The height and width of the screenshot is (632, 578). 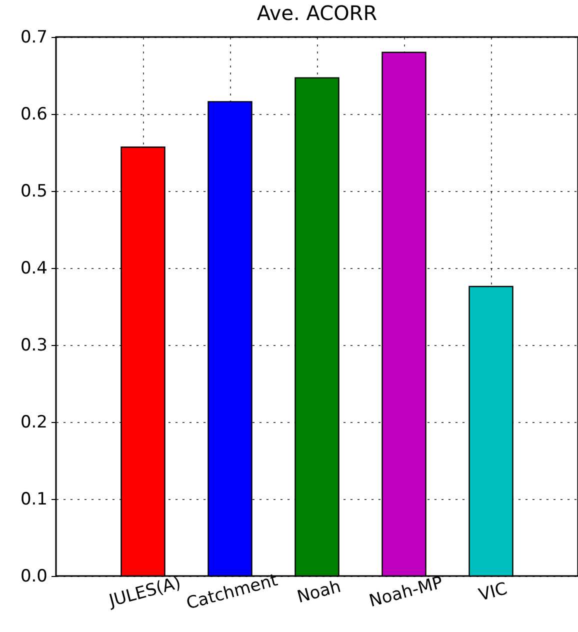 I want to click on x-tick-label: VIC, so click(x=493, y=592).